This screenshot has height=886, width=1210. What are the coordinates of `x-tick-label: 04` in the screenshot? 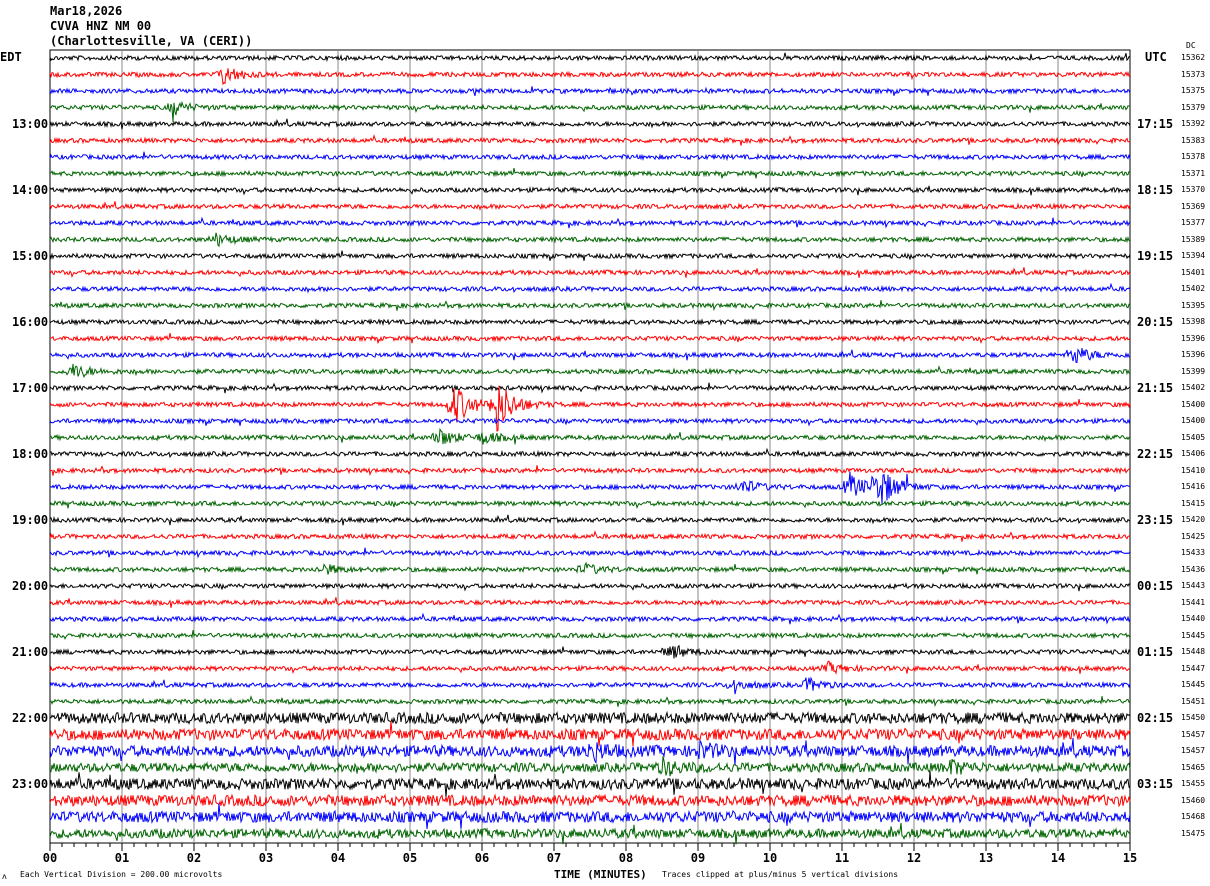 It's located at (338, 858).